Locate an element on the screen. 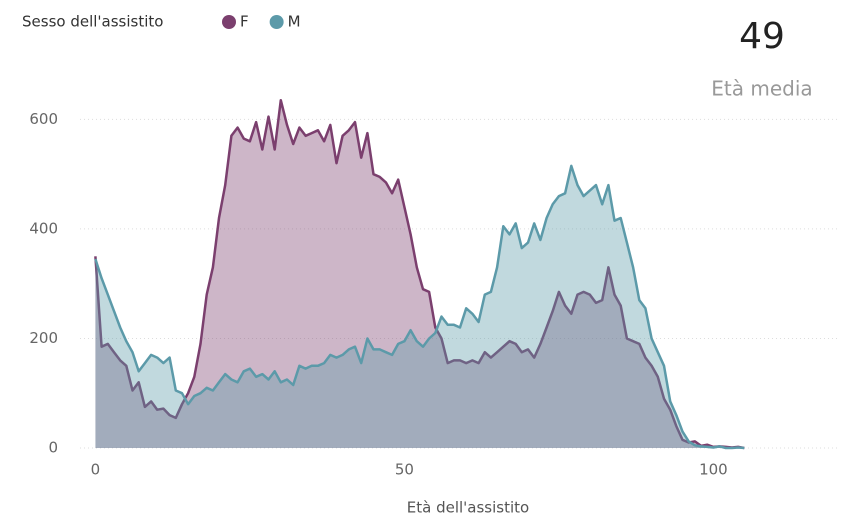 This screenshot has height=520, width=843. x-tick-label: 0 is located at coordinates (96, 470).